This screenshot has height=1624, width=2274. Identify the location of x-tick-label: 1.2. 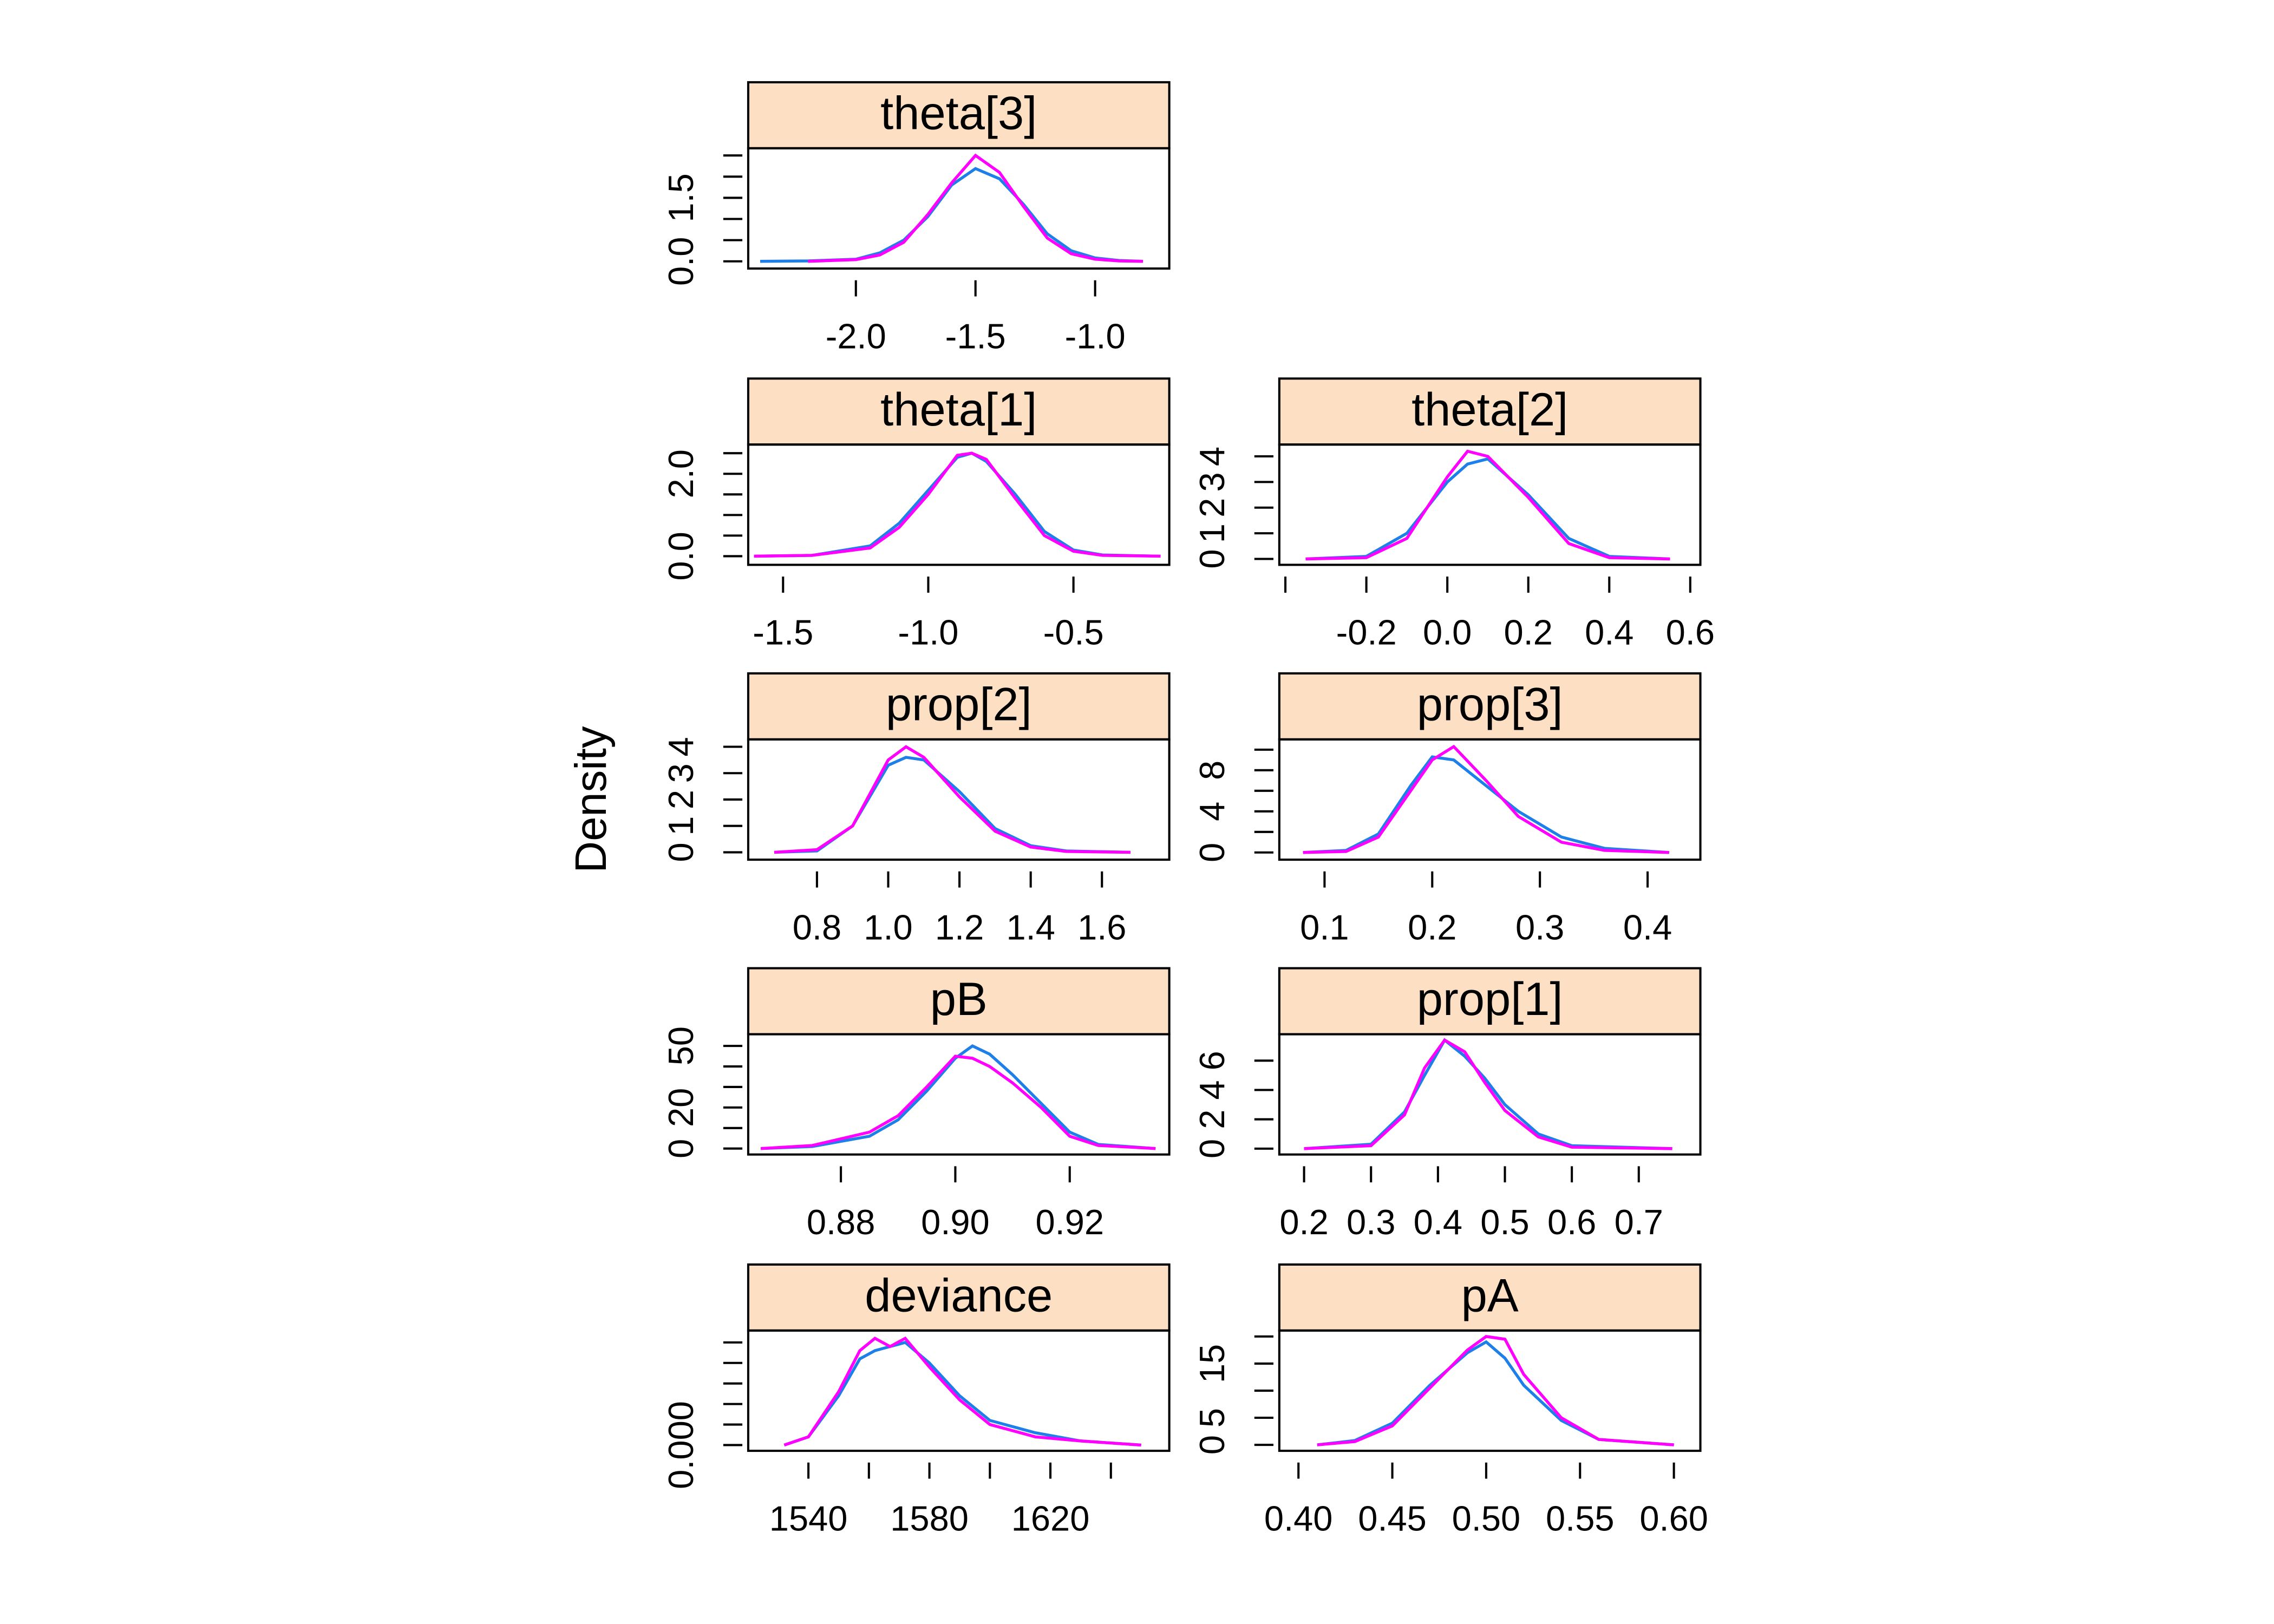
(960, 927).